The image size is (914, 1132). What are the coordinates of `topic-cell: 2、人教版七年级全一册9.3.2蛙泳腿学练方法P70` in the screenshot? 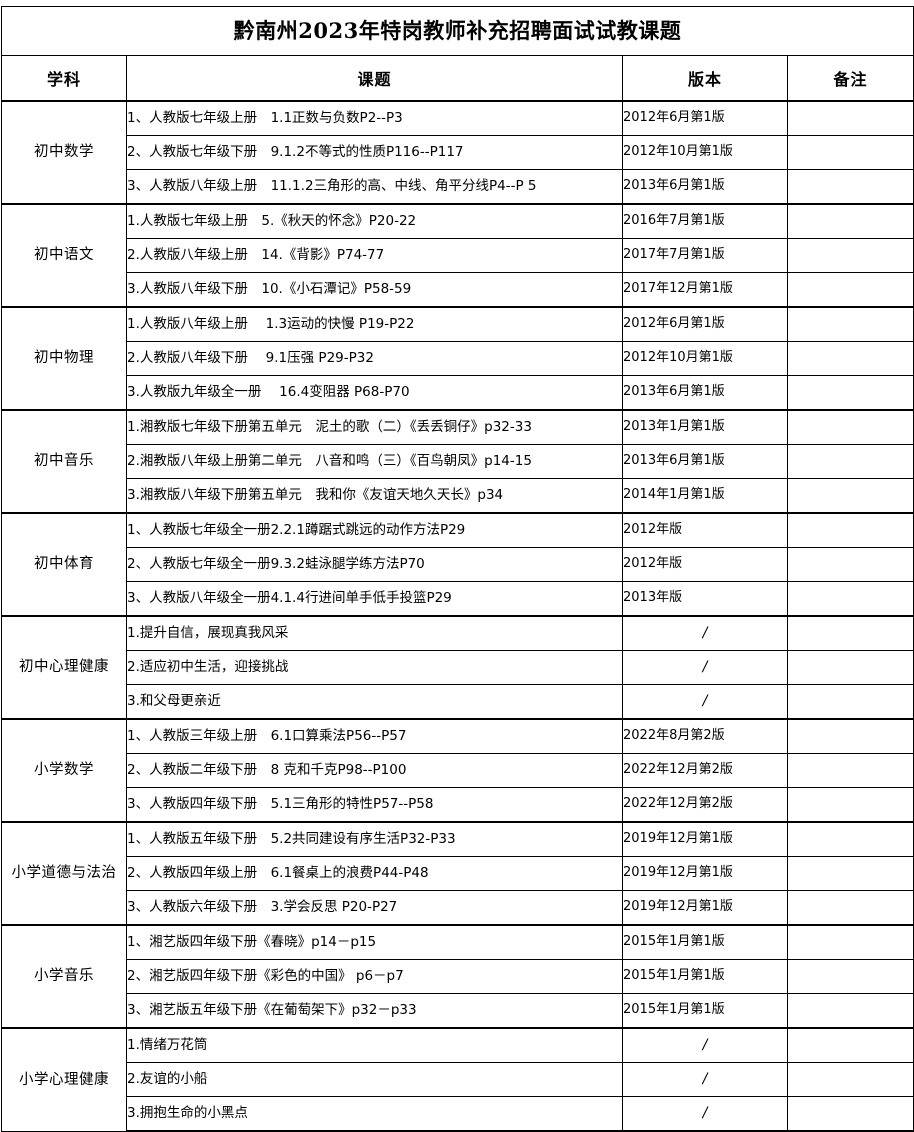 It's located at (374, 564).